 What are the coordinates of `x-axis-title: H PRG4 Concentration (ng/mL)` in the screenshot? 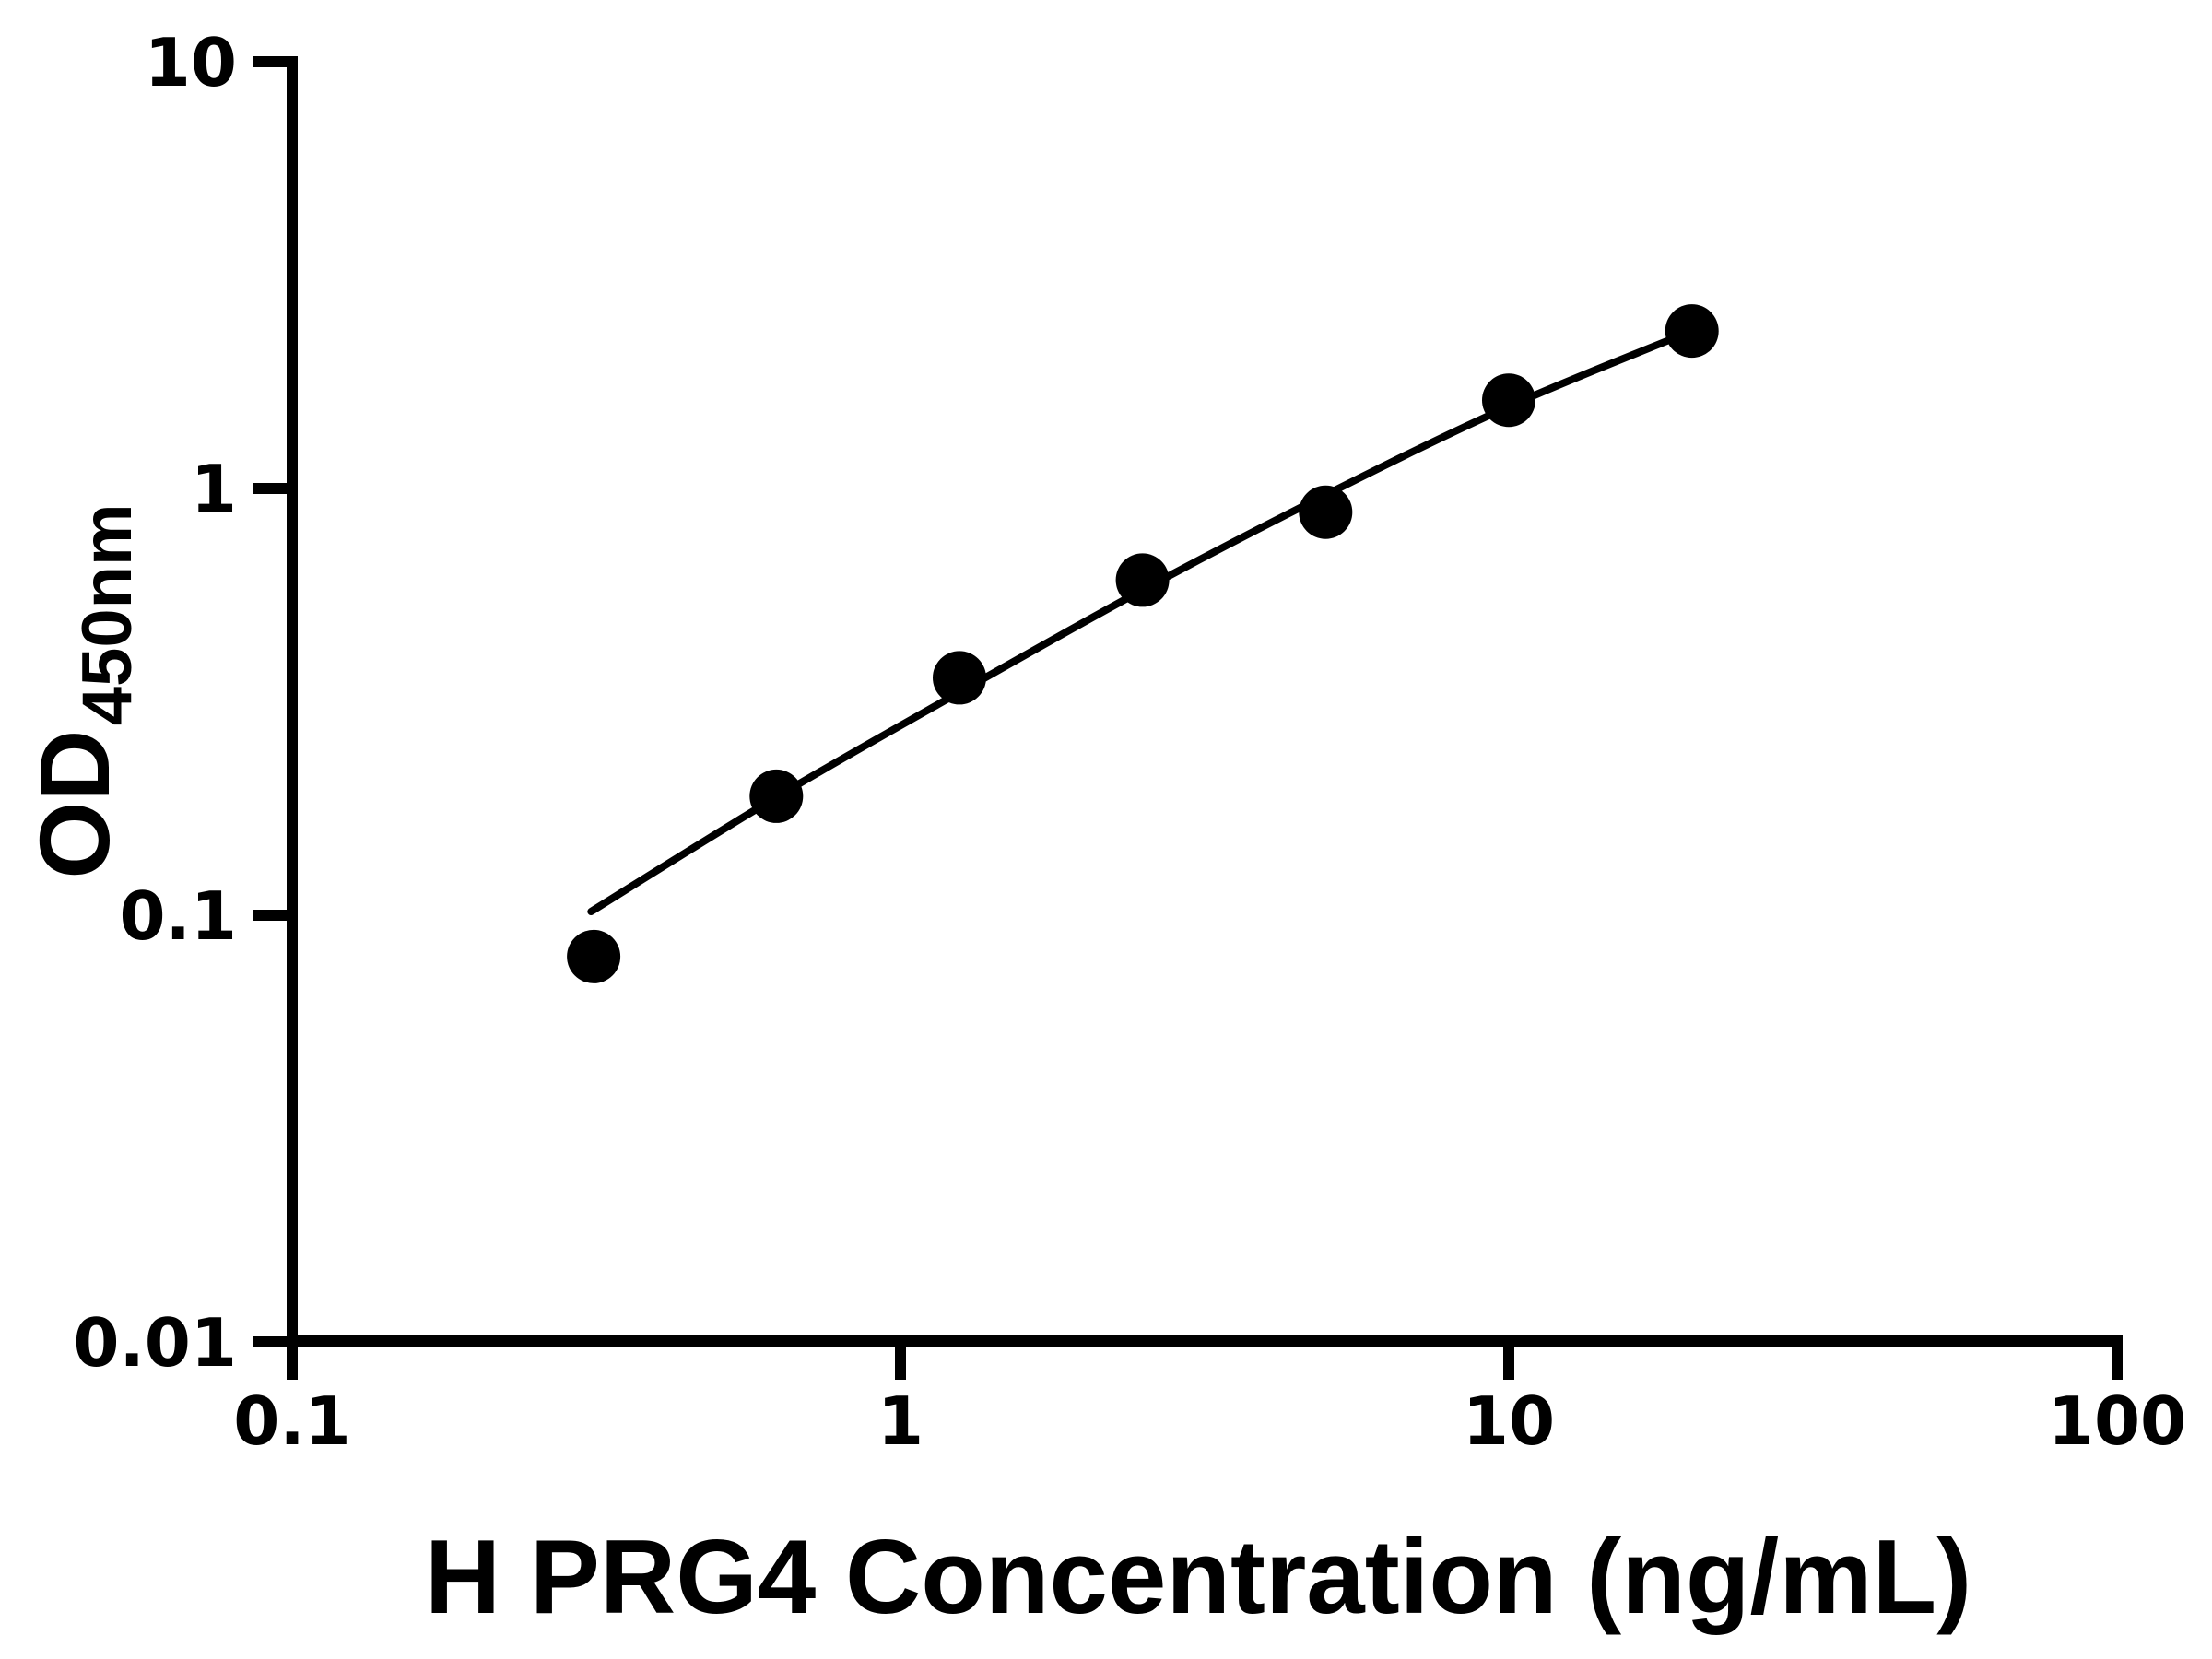 It's located at (1198, 1577).